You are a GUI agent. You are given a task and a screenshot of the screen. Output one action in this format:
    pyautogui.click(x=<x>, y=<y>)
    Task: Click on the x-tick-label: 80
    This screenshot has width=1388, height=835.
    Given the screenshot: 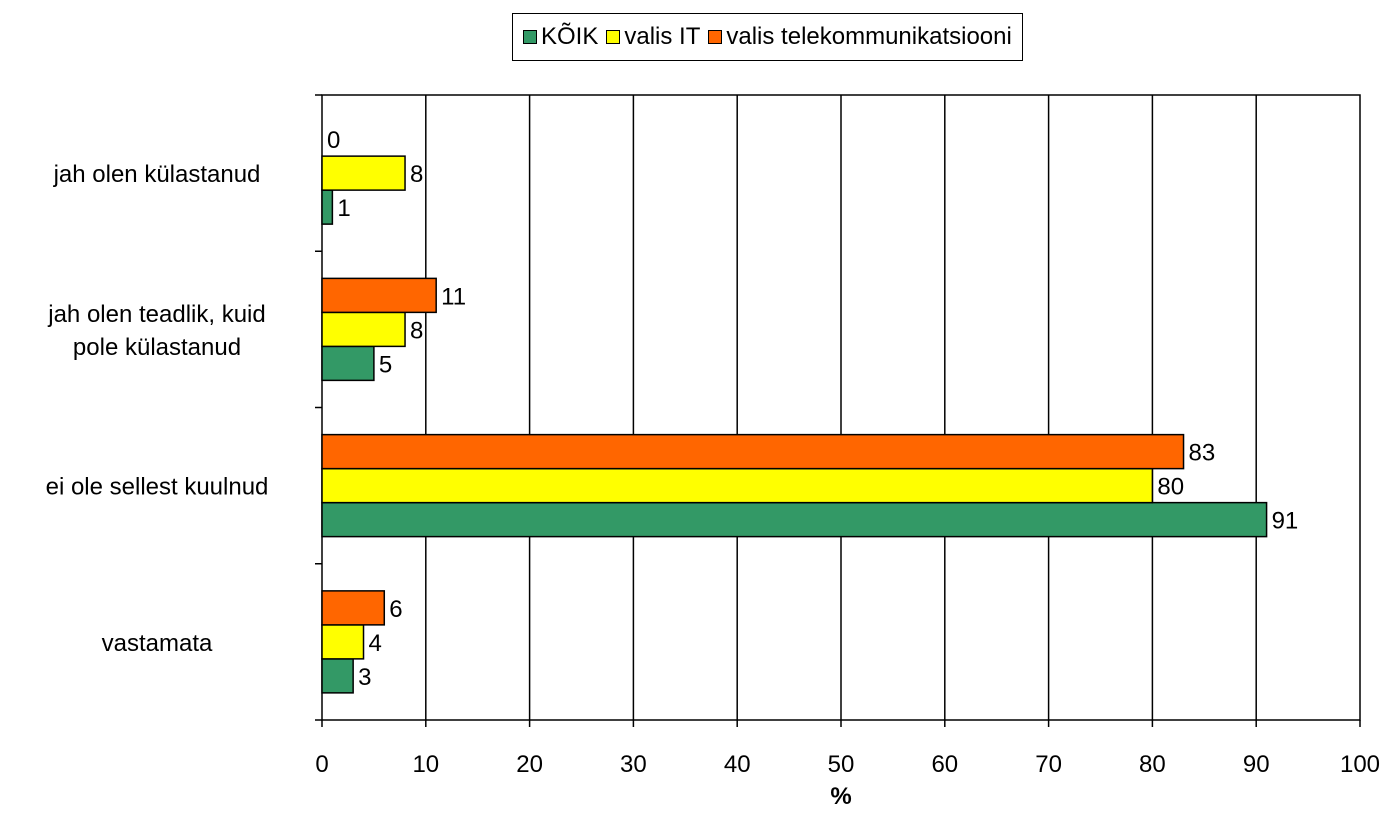 What is the action you would take?
    pyautogui.click(x=1152, y=764)
    